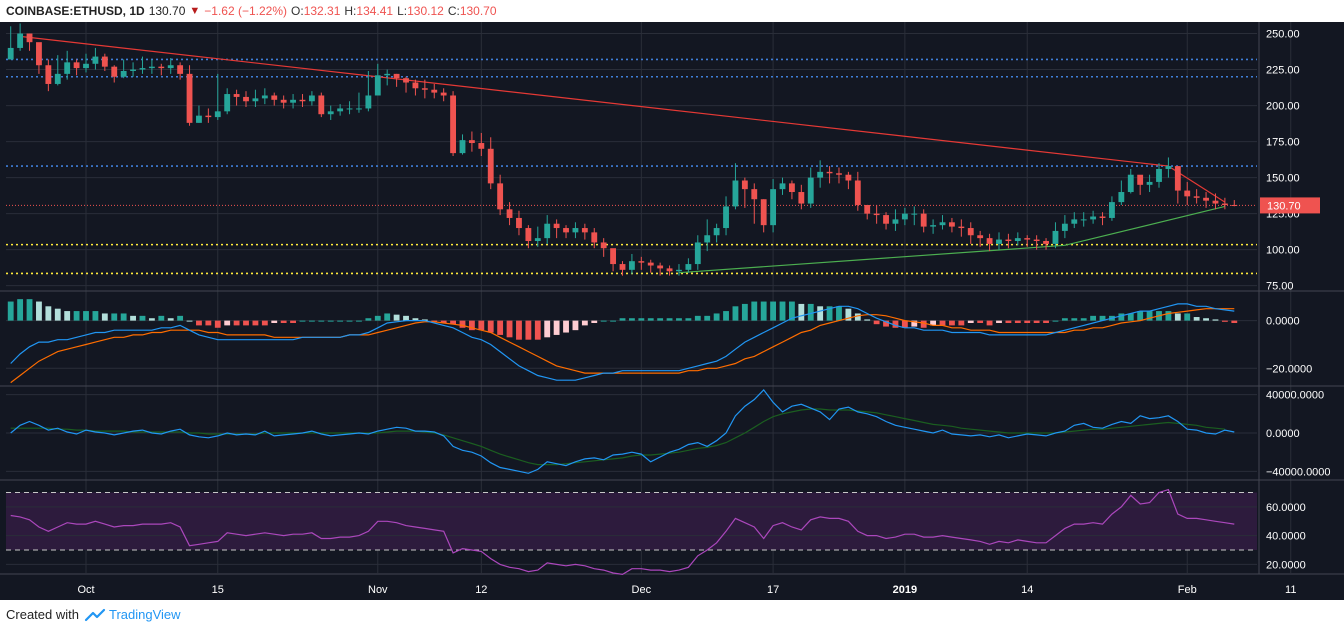  What do you see at coordinates (1284, 206) in the screenshot?
I see `last-price-badge-label: 130.70` at bounding box center [1284, 206].